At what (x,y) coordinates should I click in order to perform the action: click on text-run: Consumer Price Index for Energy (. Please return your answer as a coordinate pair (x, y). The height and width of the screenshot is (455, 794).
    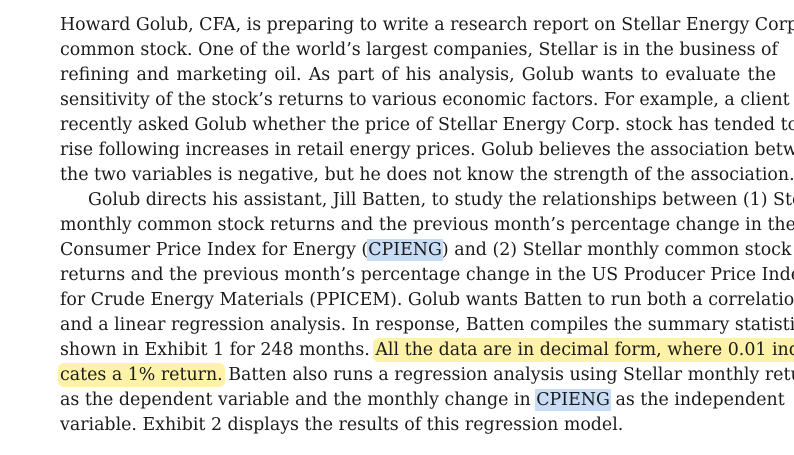
    Looking at the image, I should click on (214, 250).